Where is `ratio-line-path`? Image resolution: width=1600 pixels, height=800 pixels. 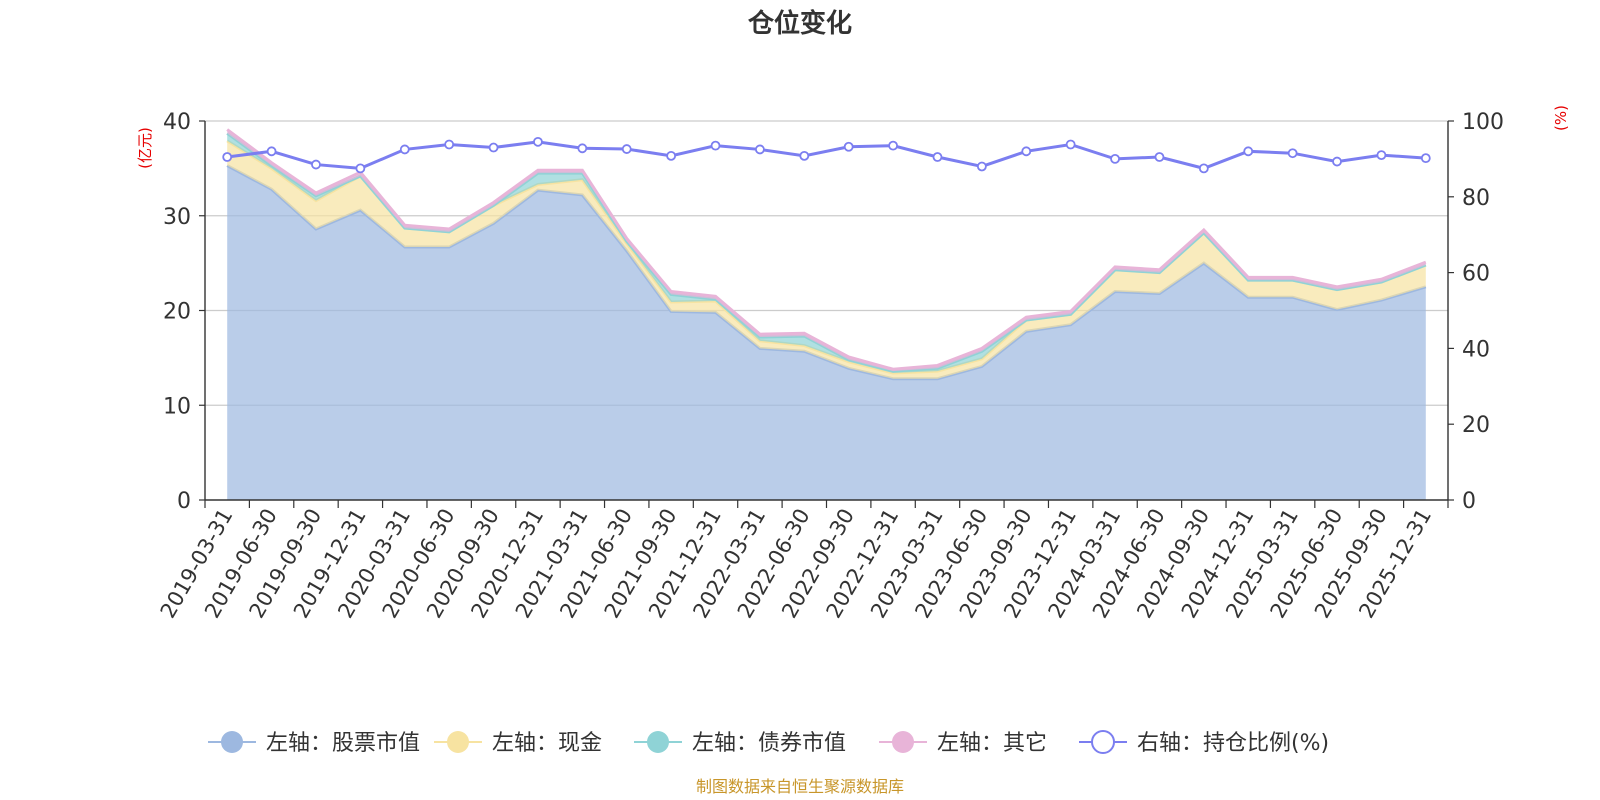 ratio-line-path is located at coordinates (826, 155).